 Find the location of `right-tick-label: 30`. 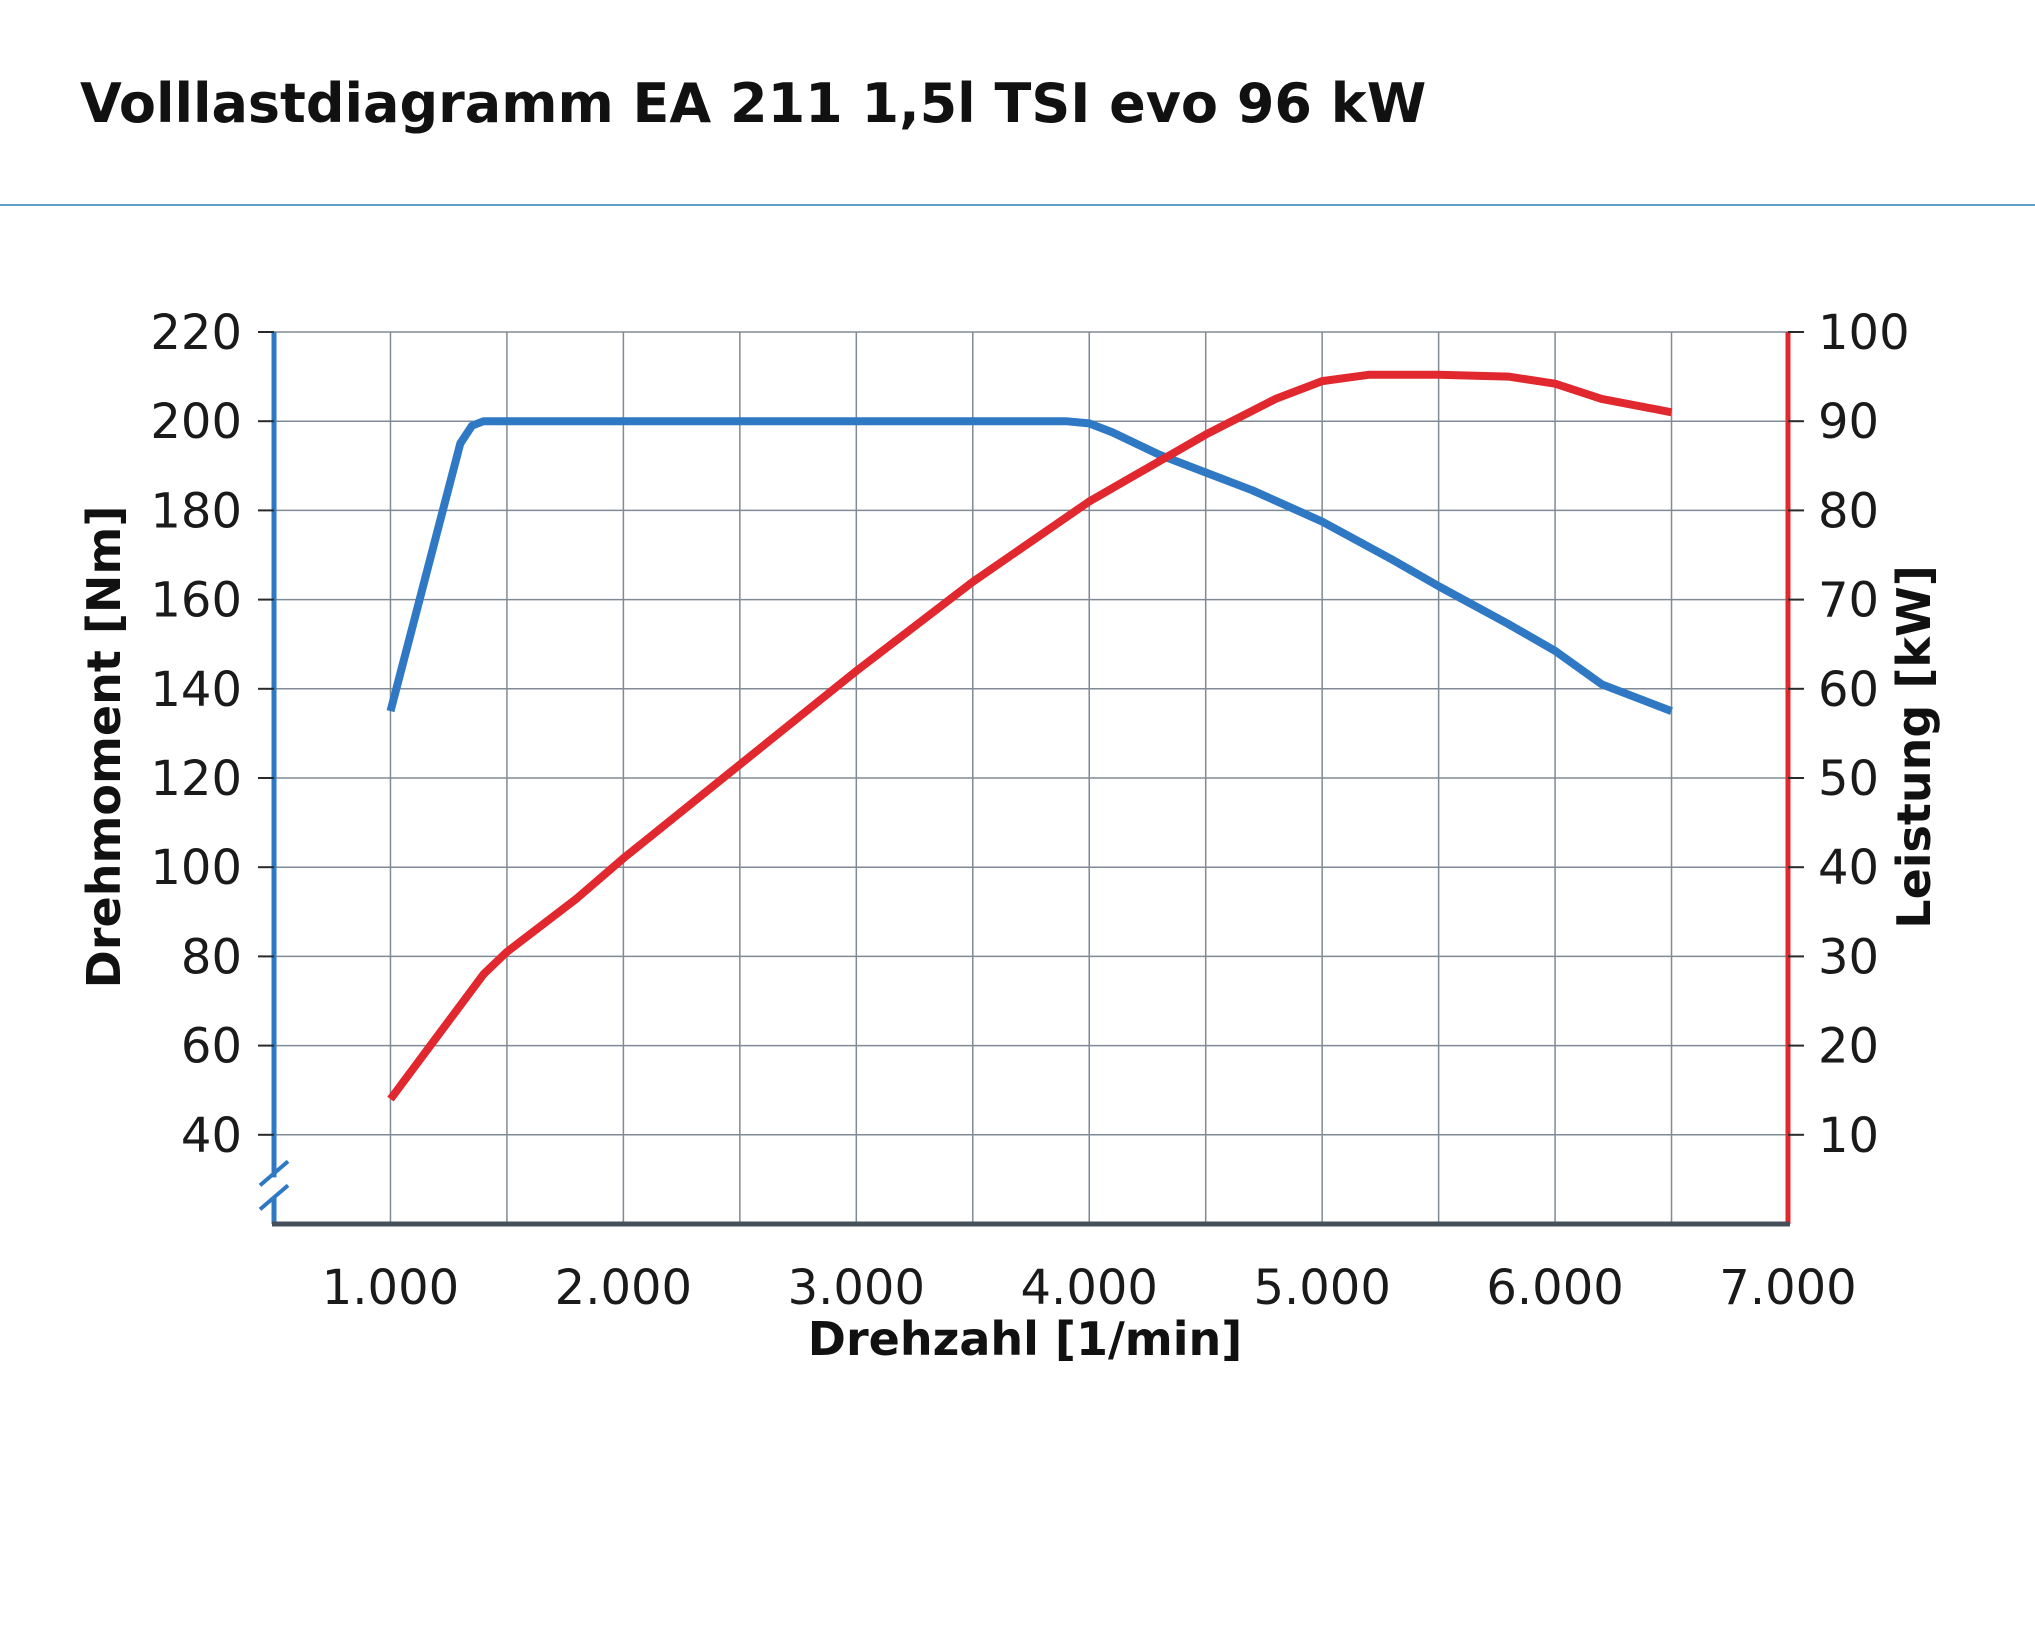

right-tick-label: 30 is located at coordinates (1848, 957).